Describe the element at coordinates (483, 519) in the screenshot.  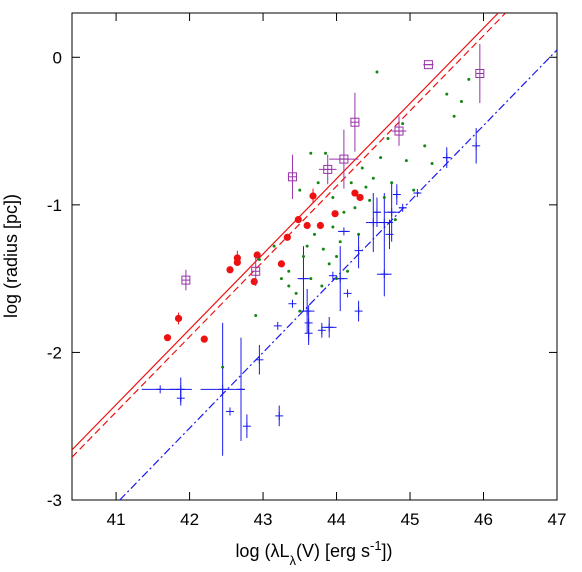
I see `x-tick-label: 46` at that location.